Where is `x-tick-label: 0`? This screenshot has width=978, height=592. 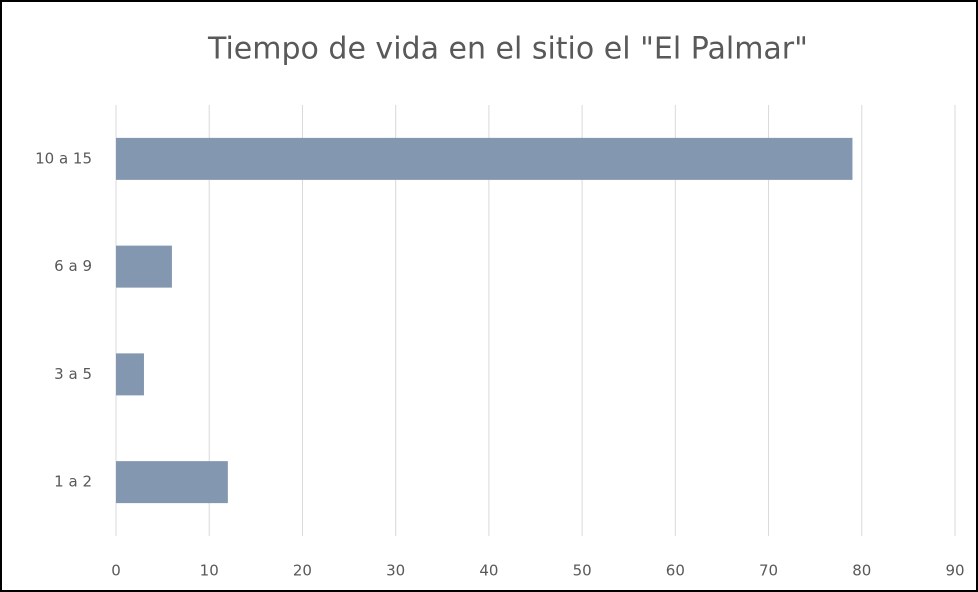
x-tick-label: 0 is located at coordinates (116, 571).